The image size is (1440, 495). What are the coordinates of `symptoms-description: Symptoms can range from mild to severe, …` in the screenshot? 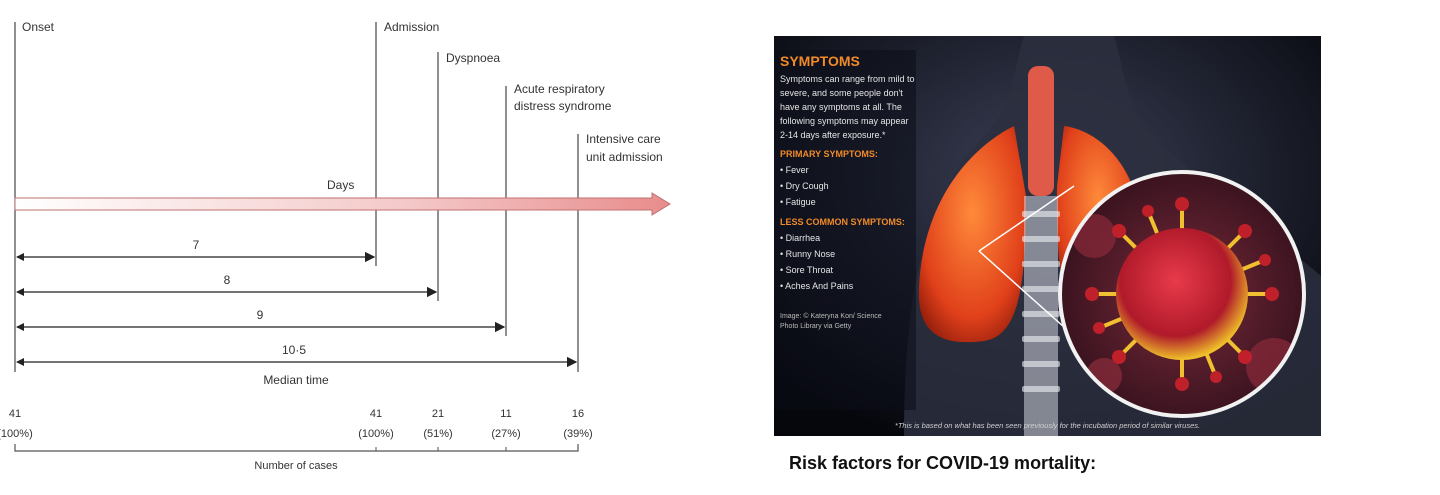 It's located at (847, 107).